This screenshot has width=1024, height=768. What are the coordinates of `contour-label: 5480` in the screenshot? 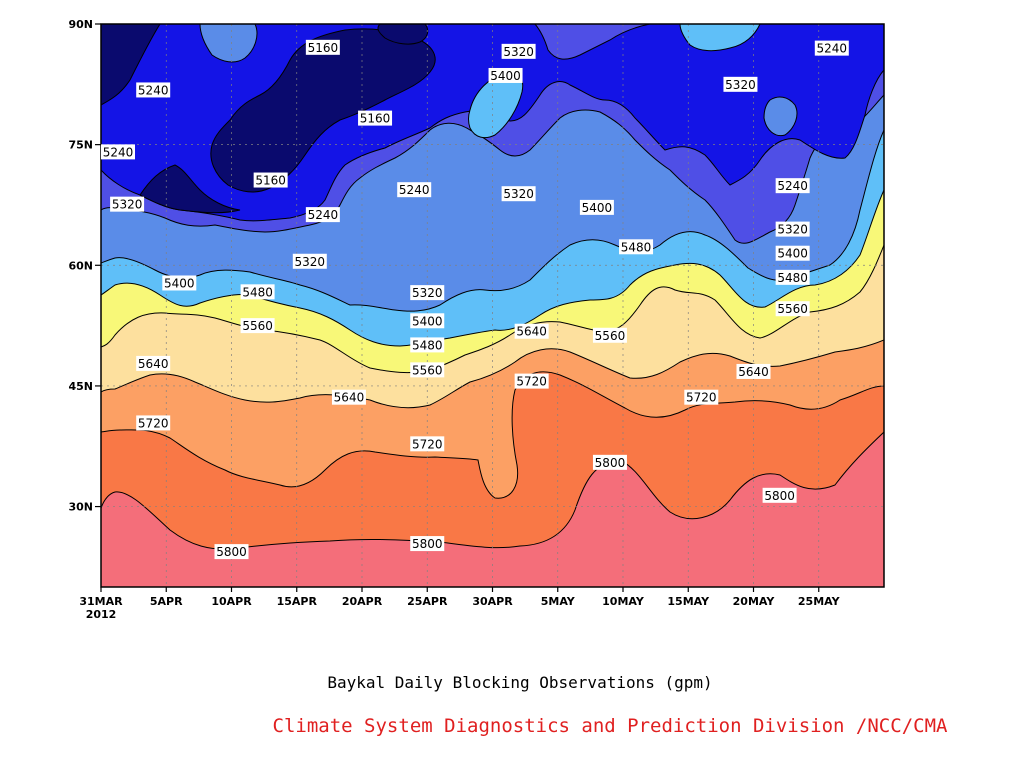 It's located at (427, 345).